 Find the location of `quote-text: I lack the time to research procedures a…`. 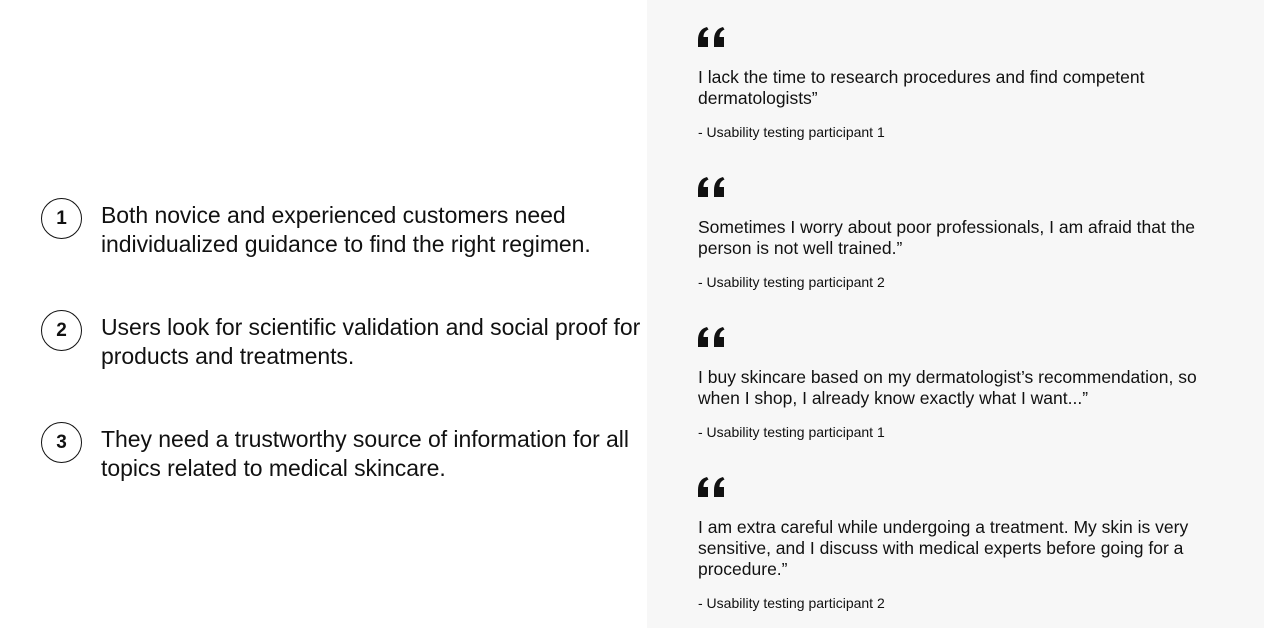

quote-text: I lack the time to research procedures a… is located at coordinates (921, 87).